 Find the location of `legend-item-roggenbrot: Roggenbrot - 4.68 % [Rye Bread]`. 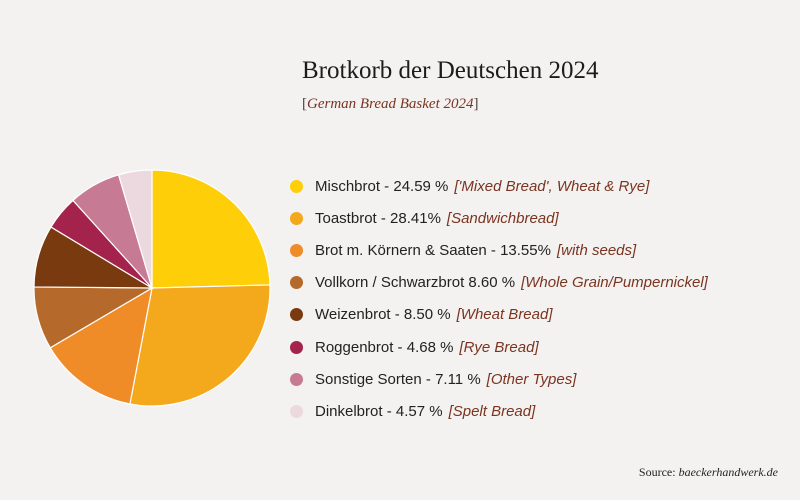

legend-item-roggenbrot: Roggenbrot - 4.68 % [Rye Bread] is located at coordinates (497, 347).